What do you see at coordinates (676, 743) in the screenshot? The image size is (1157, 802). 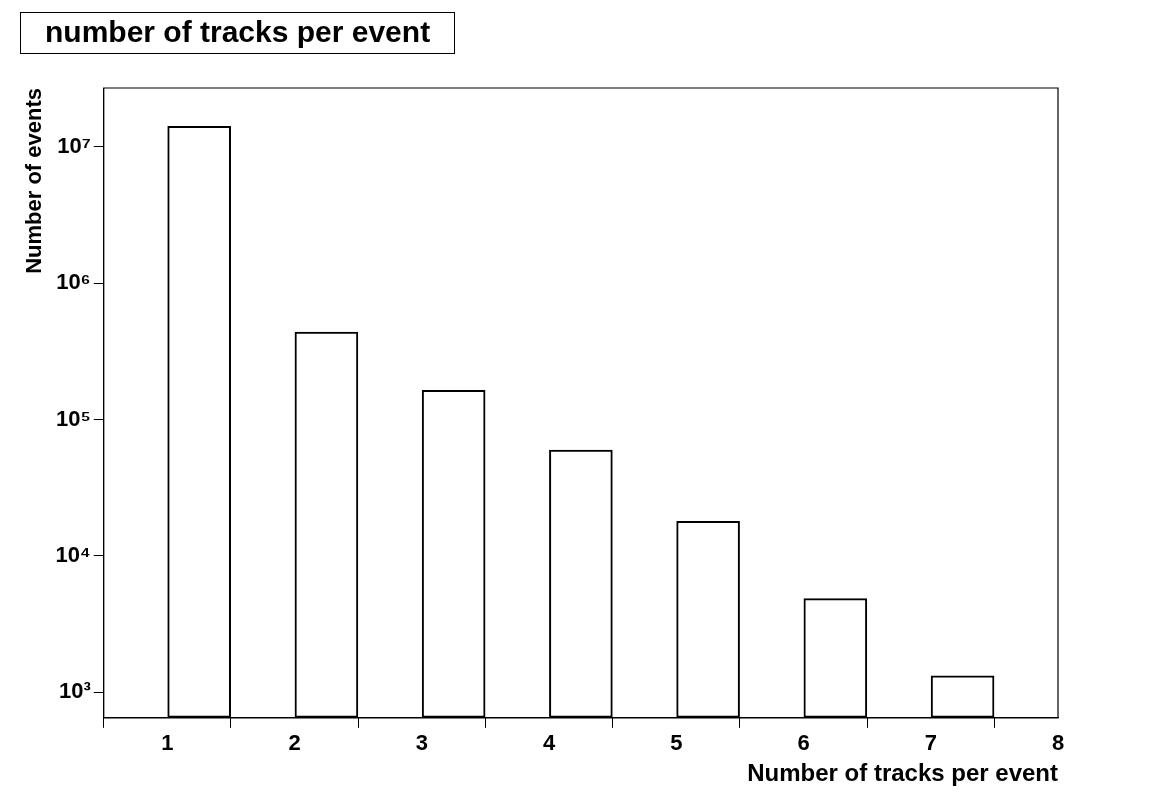 I see `x-tick-label: 5` at bounding box center [676, 743].